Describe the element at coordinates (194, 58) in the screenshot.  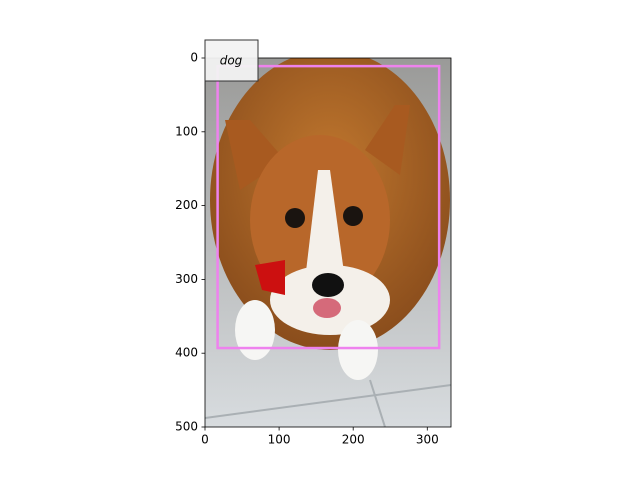
I see `y-tick-label: 0` at that location.